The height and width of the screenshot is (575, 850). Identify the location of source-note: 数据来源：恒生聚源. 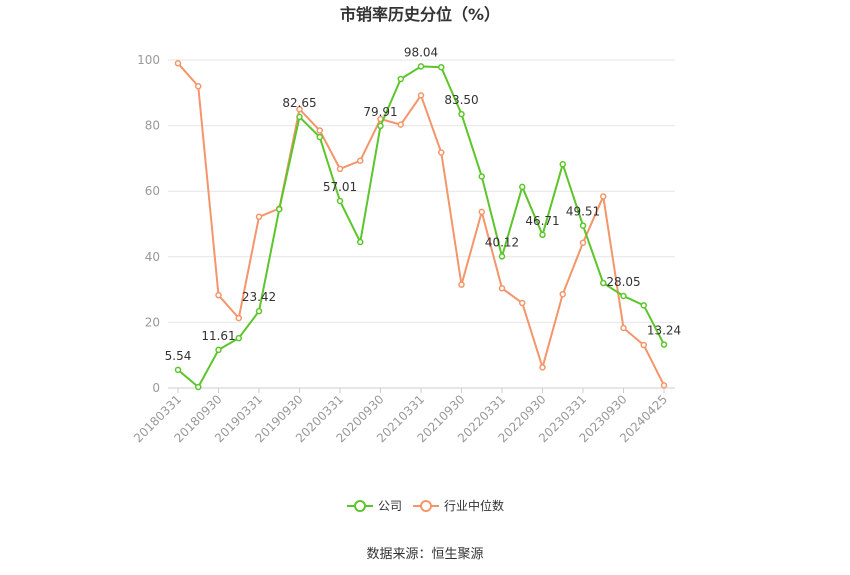
(424, 554).